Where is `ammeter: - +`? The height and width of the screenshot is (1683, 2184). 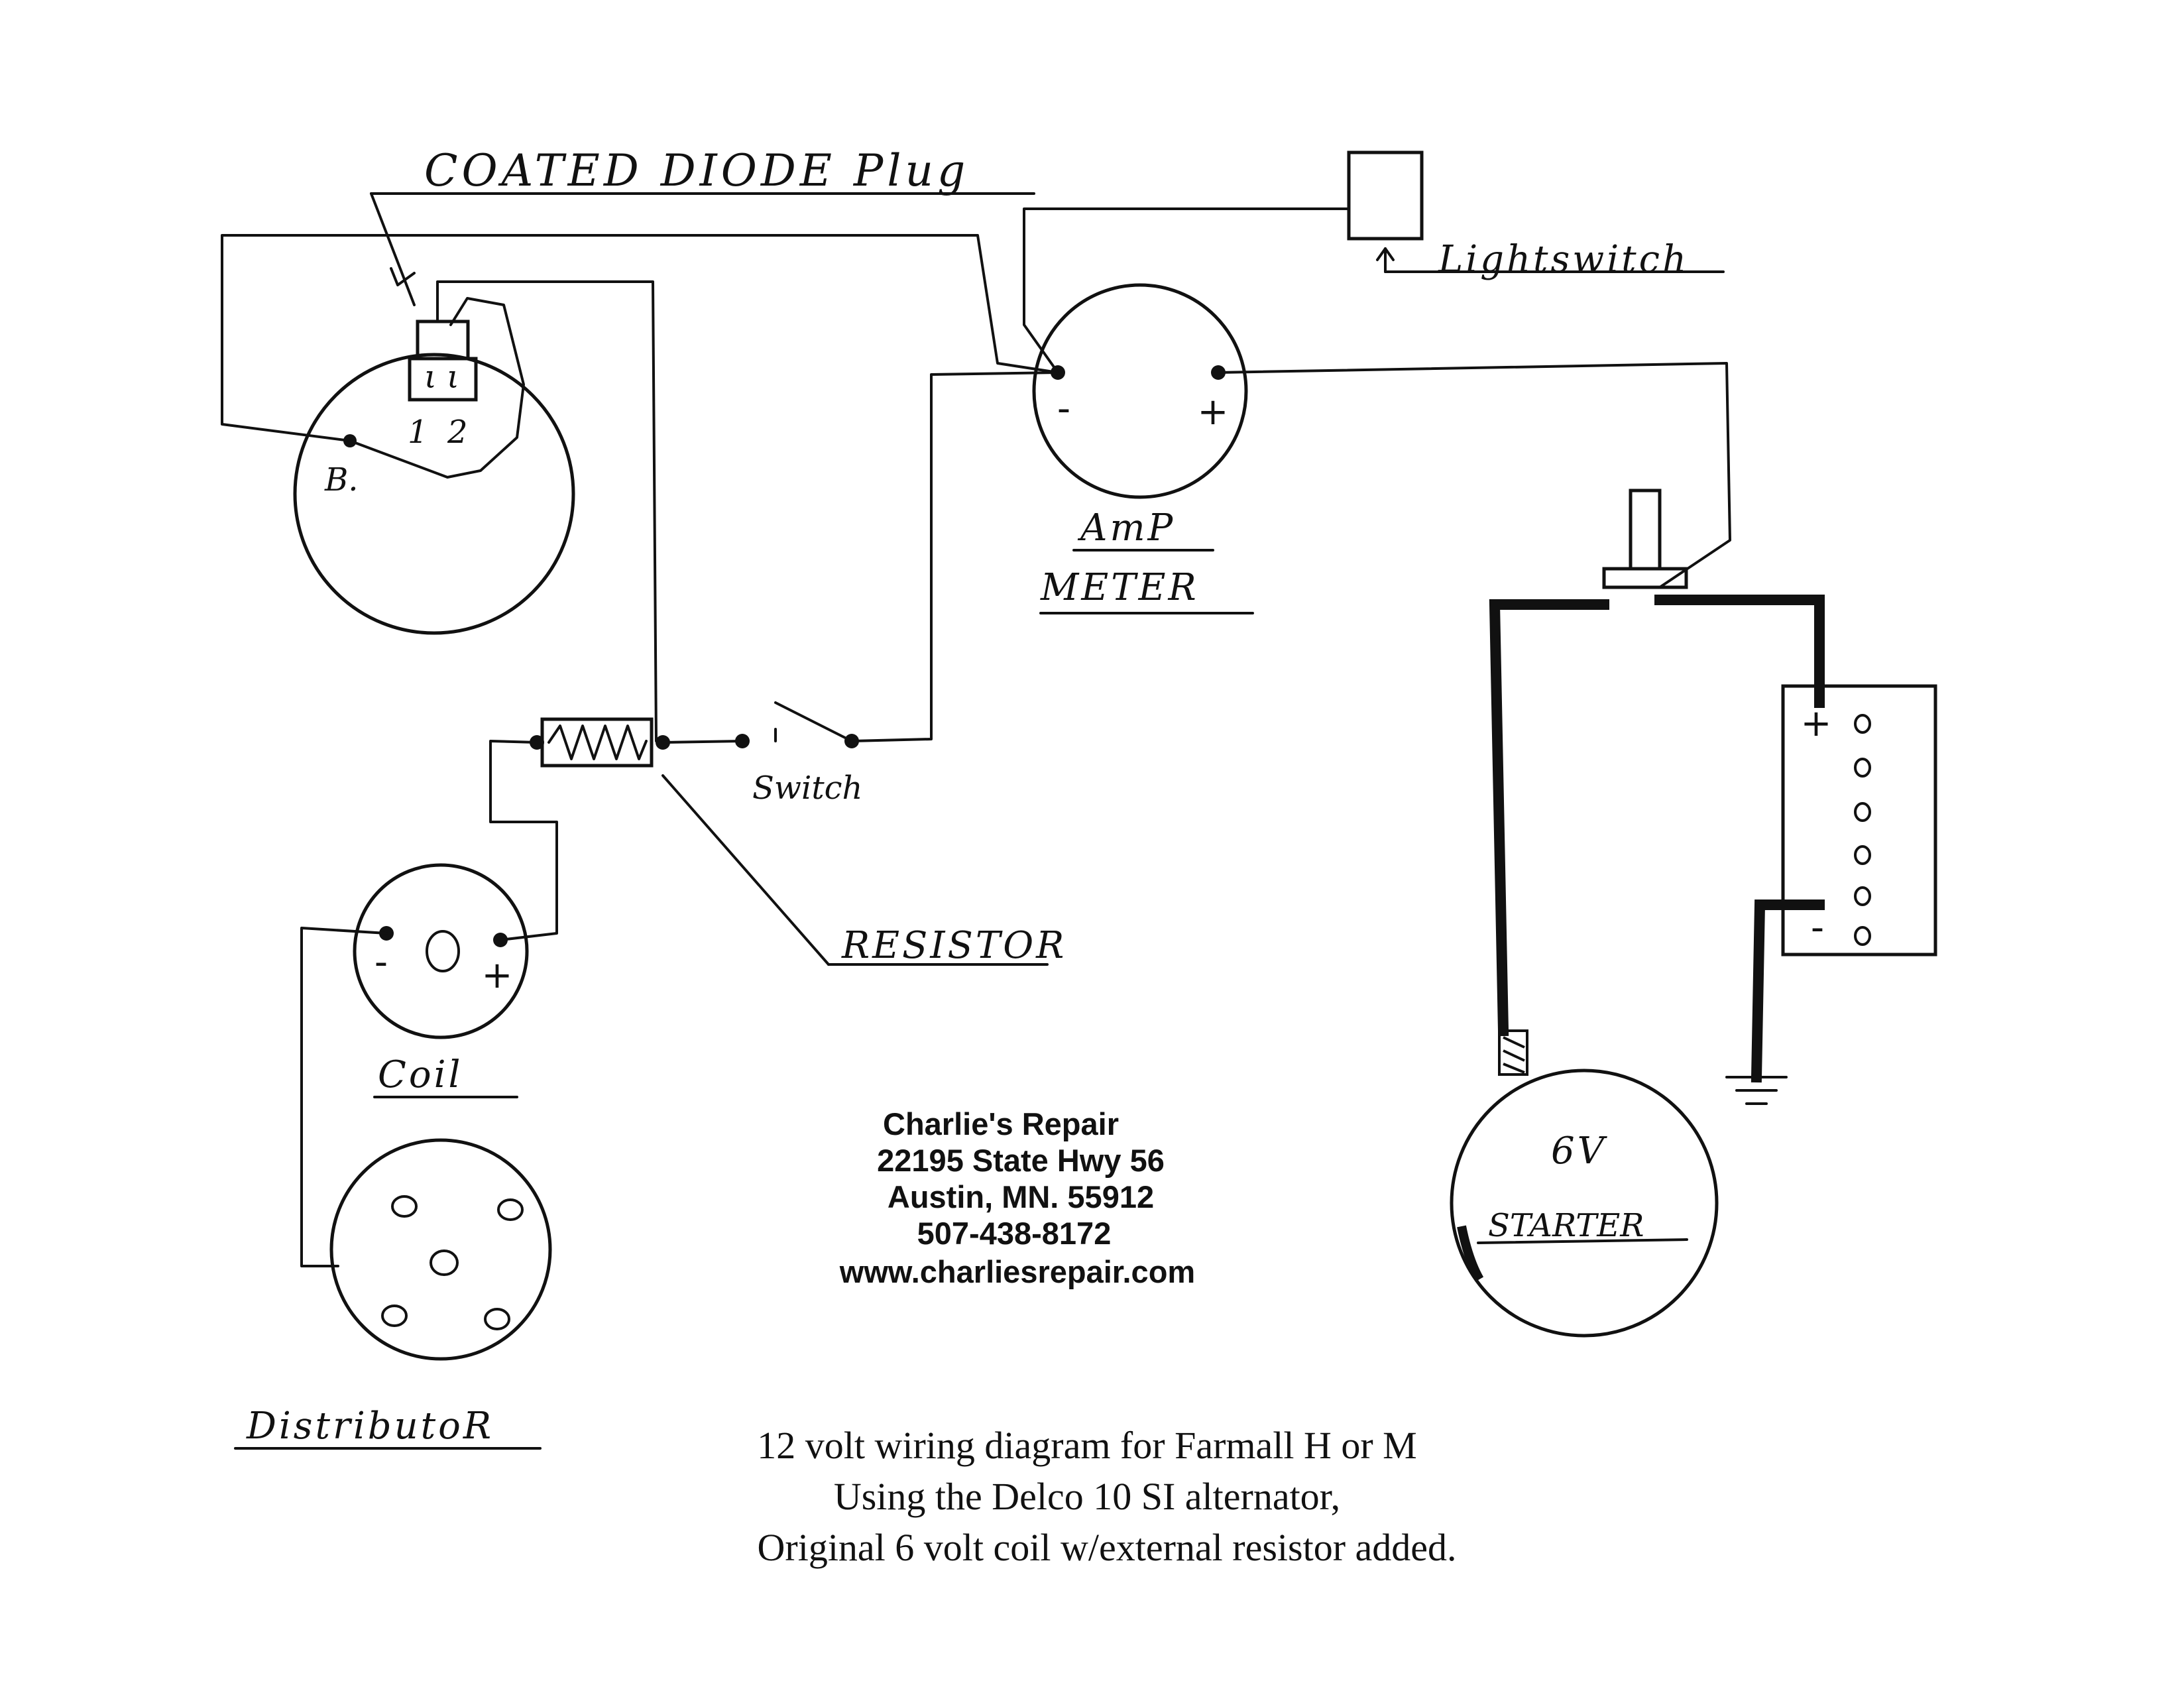
ammeter: - + is located at coordinates (1140, 391).